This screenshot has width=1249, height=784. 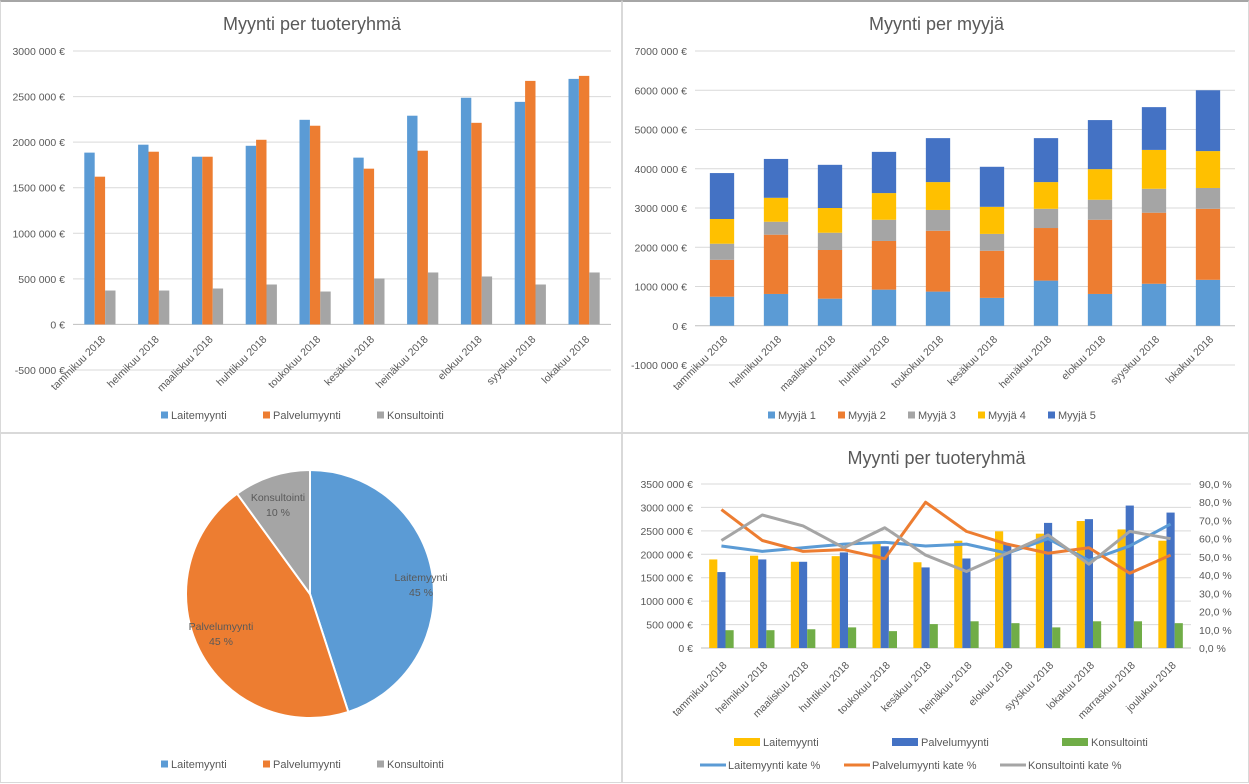 I want to click on legend-label-myyj-4: Myyjä 4, so click(x=1007, y=416).